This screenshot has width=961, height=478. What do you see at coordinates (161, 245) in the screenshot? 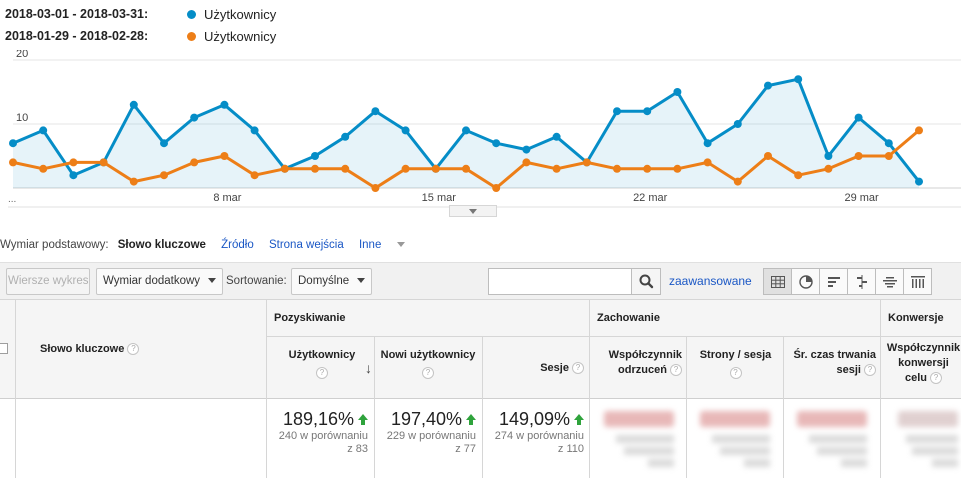
I see `dimension-keyword: Słowo kluczowe` at bounding box center [161, 245].